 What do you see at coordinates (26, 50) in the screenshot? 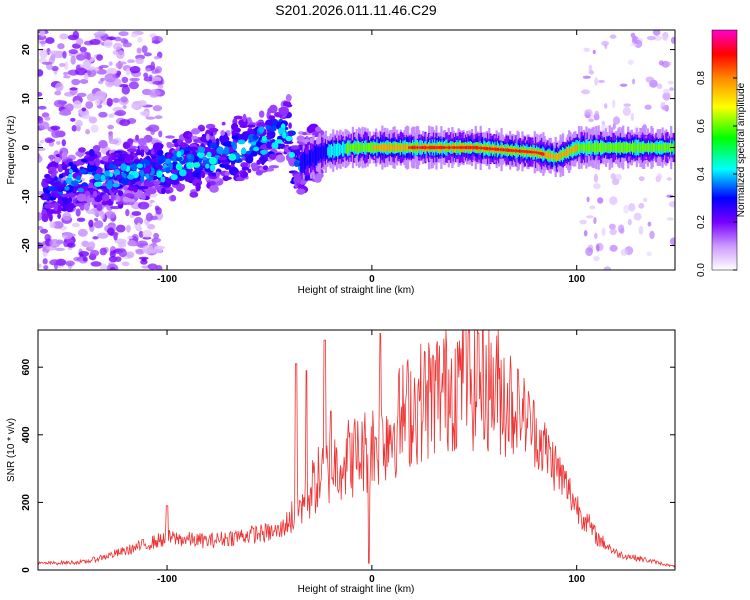
I see `y-tick-label: 20` at bounding box center [26, 50].